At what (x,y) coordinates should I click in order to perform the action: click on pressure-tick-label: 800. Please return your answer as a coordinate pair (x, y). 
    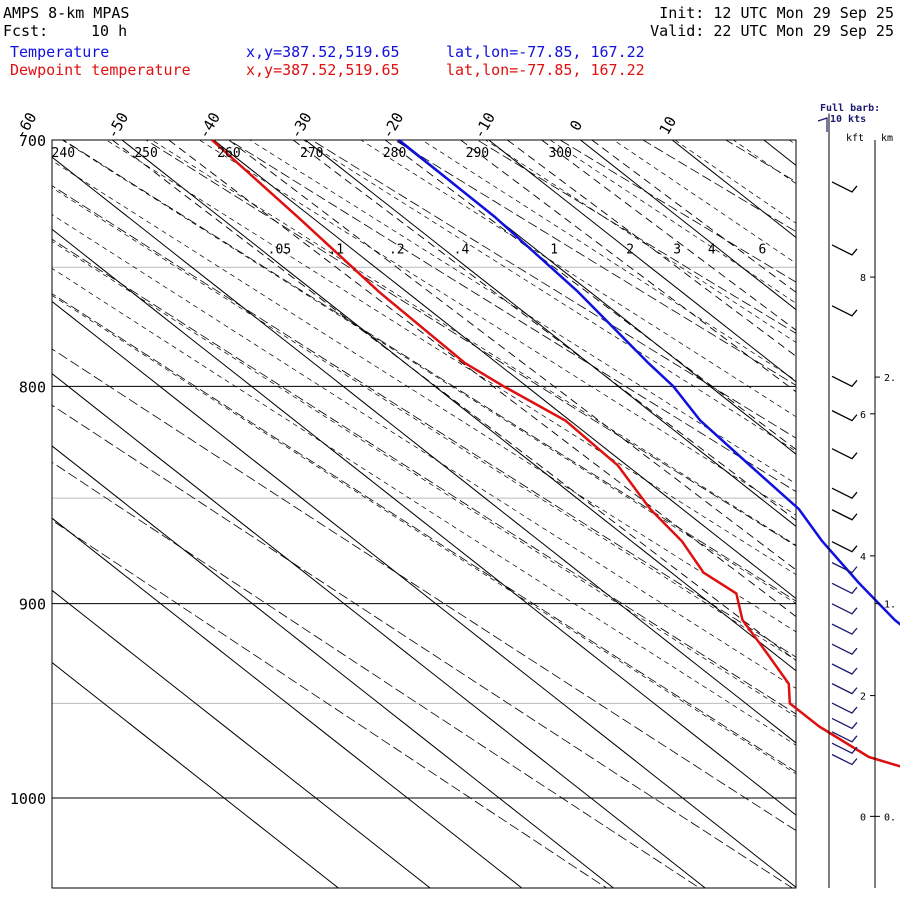
    Looking at the image, I should click on (32, 387).